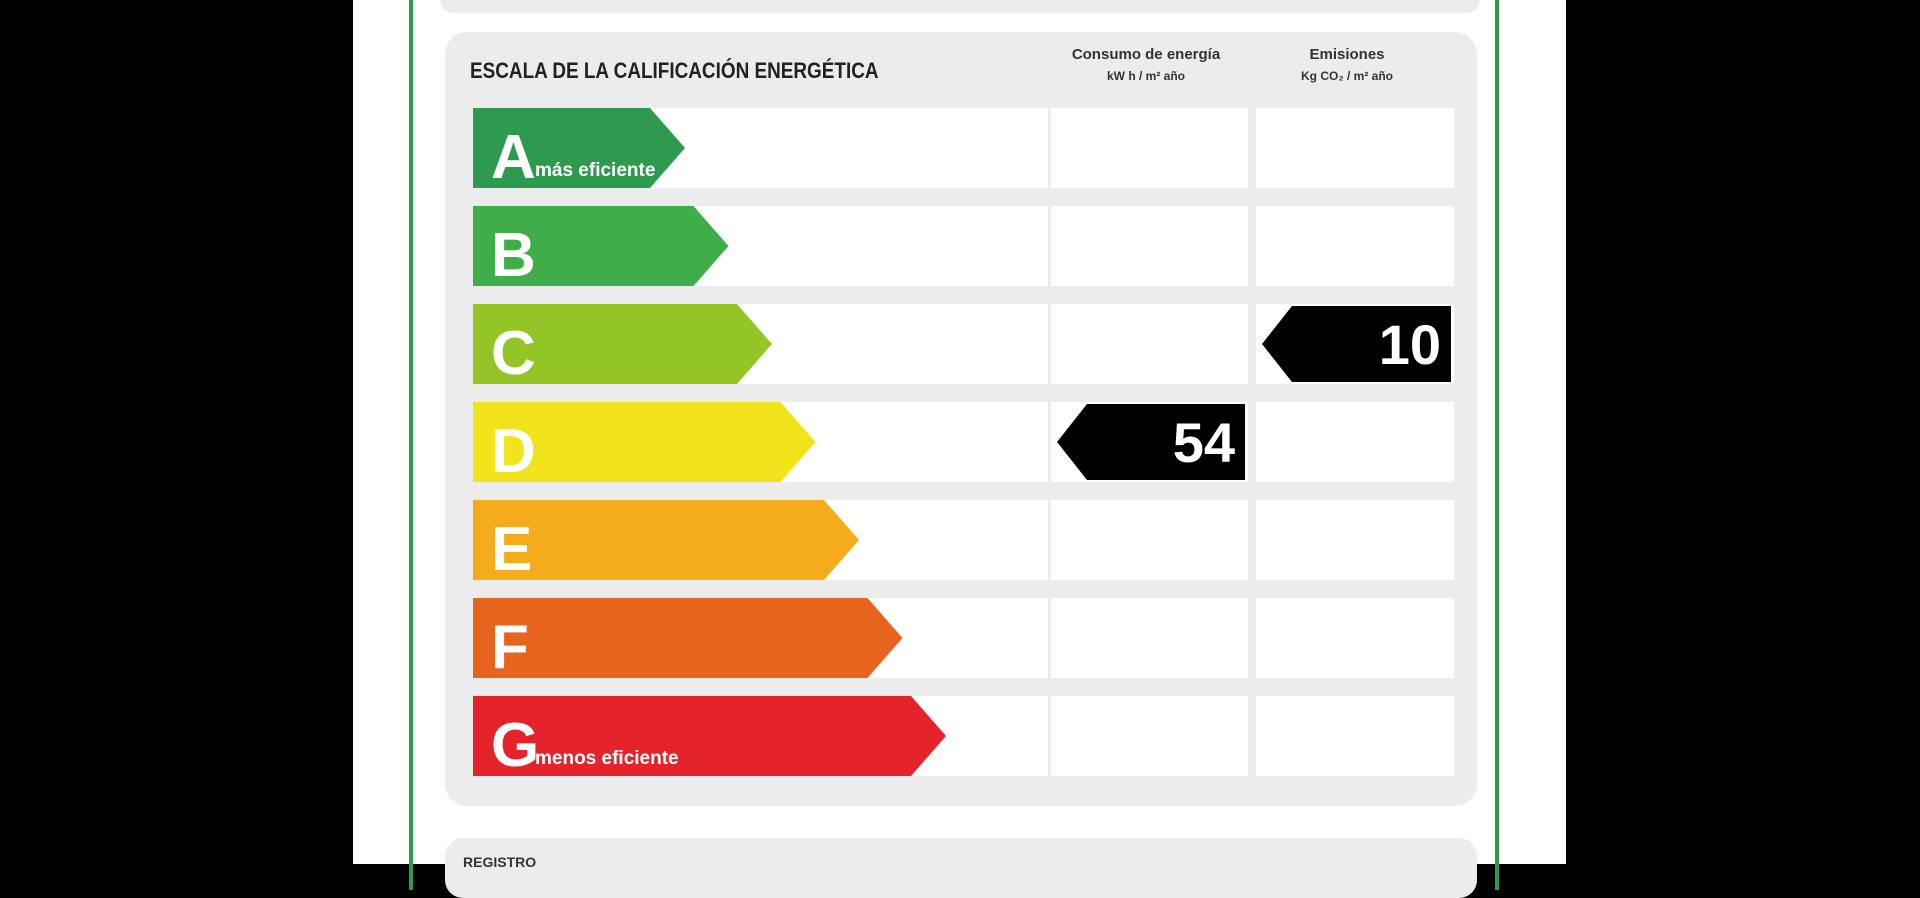 This screenshot has width=1920, height=898. Describe the element at coordinates (1149, 638) in the screenshot. I see `consumption-cell-f` at that location.